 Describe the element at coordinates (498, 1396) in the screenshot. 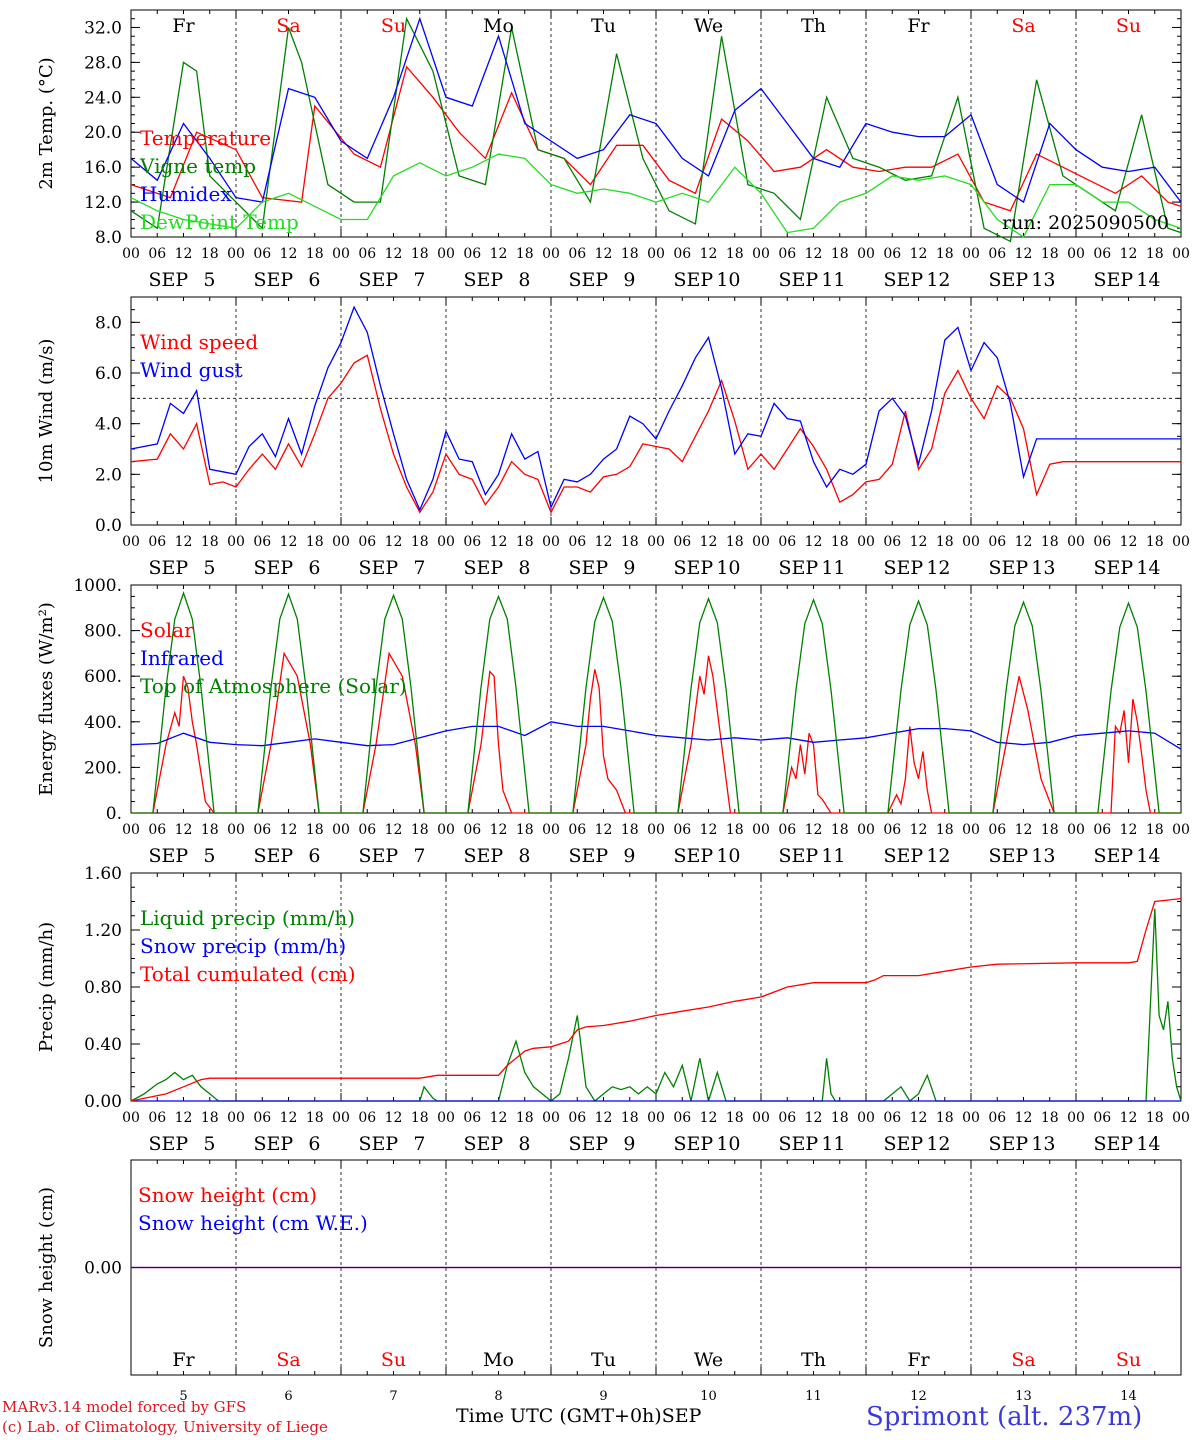

I see `day-number-label: 8` at that location.